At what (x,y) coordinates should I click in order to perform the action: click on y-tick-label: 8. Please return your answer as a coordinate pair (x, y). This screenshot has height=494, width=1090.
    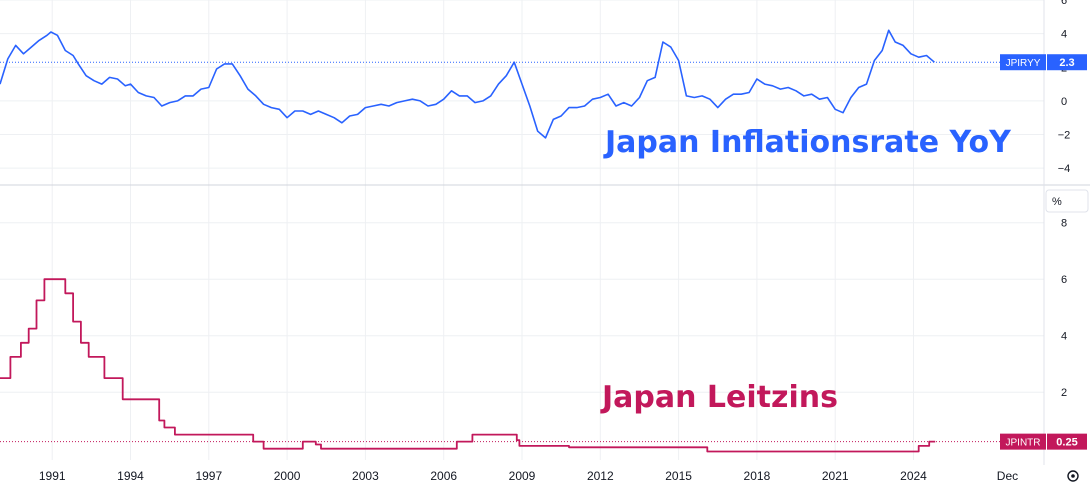
    Looking at the image, I should click on (1064, 224).